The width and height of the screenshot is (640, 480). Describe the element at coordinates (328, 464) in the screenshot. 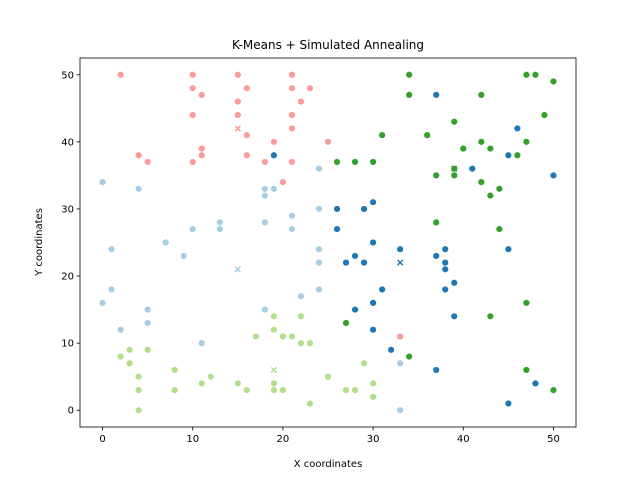

I see `x-axis-label: X coordinates` at that location.